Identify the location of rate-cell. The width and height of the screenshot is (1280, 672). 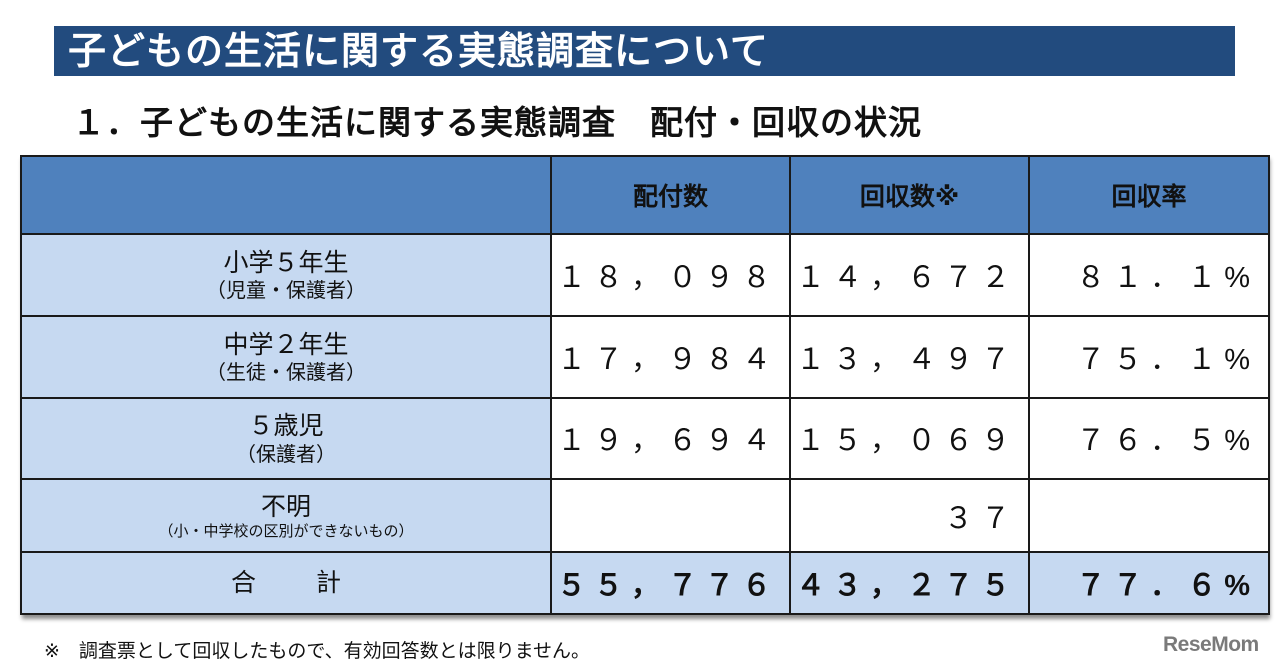
(1149, 516).